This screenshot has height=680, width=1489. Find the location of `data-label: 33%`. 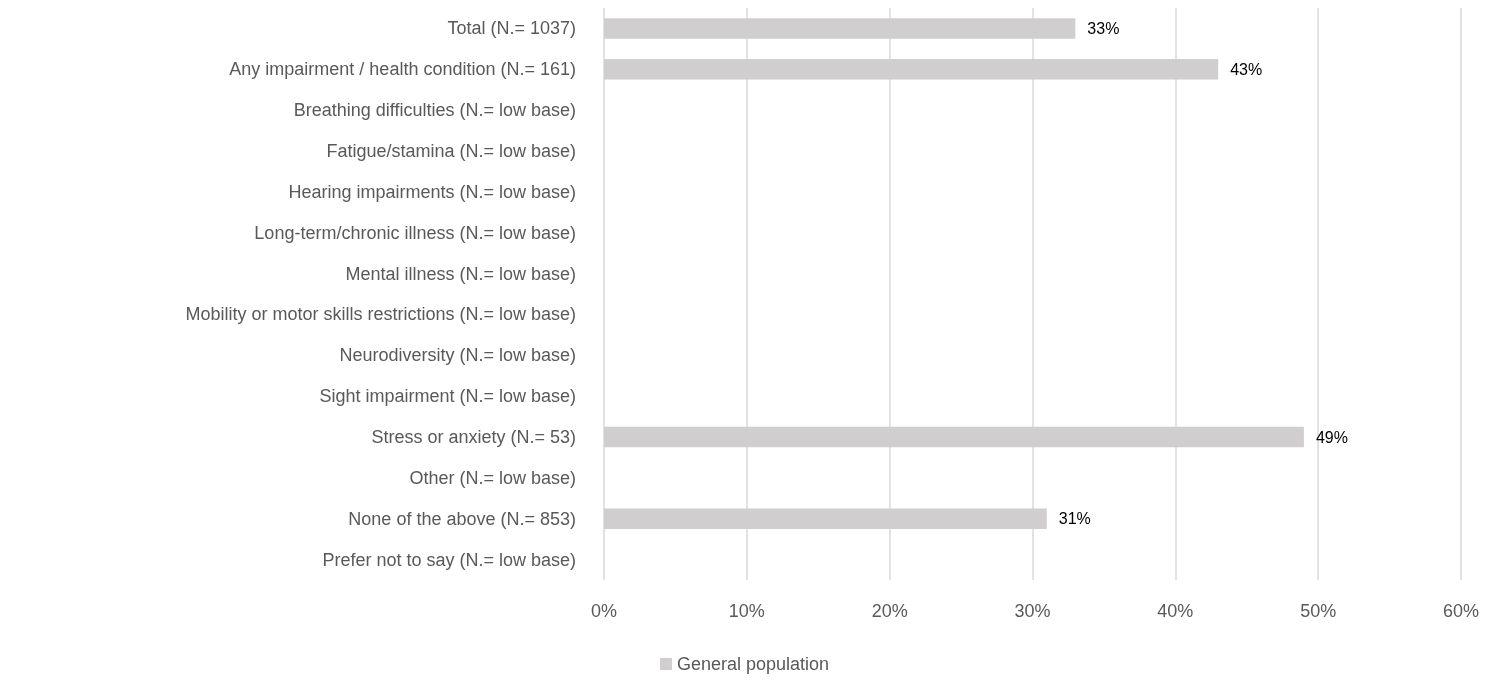

data-label: 33% is located at coordinates (1103, 28).